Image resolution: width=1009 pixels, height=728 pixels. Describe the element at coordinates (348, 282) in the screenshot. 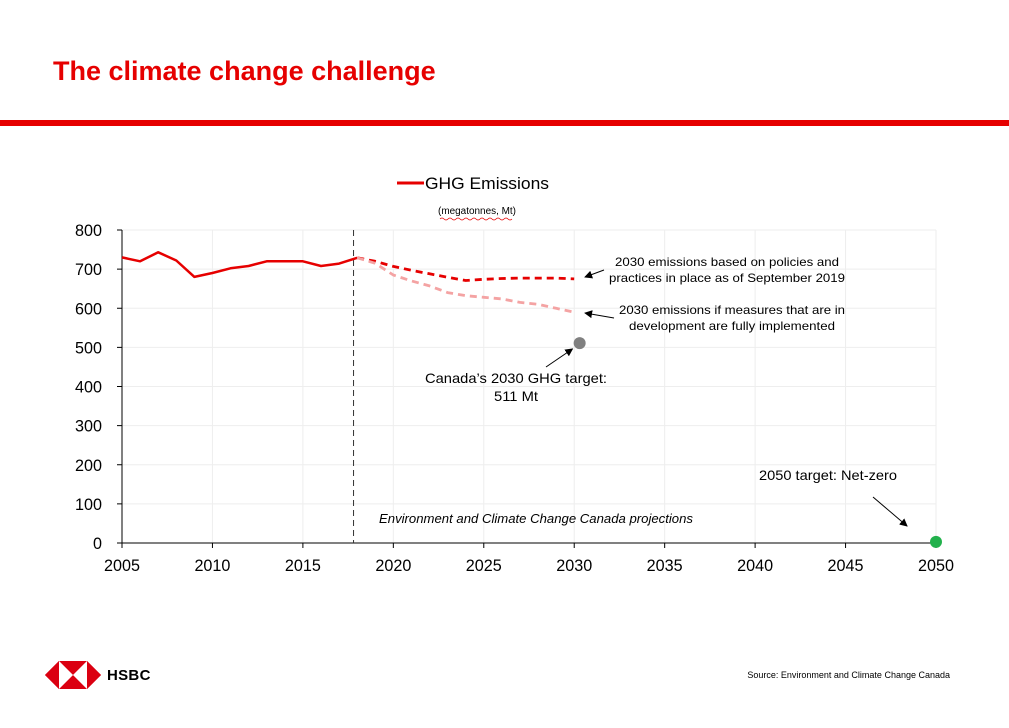

I see `chart-series` at that location.